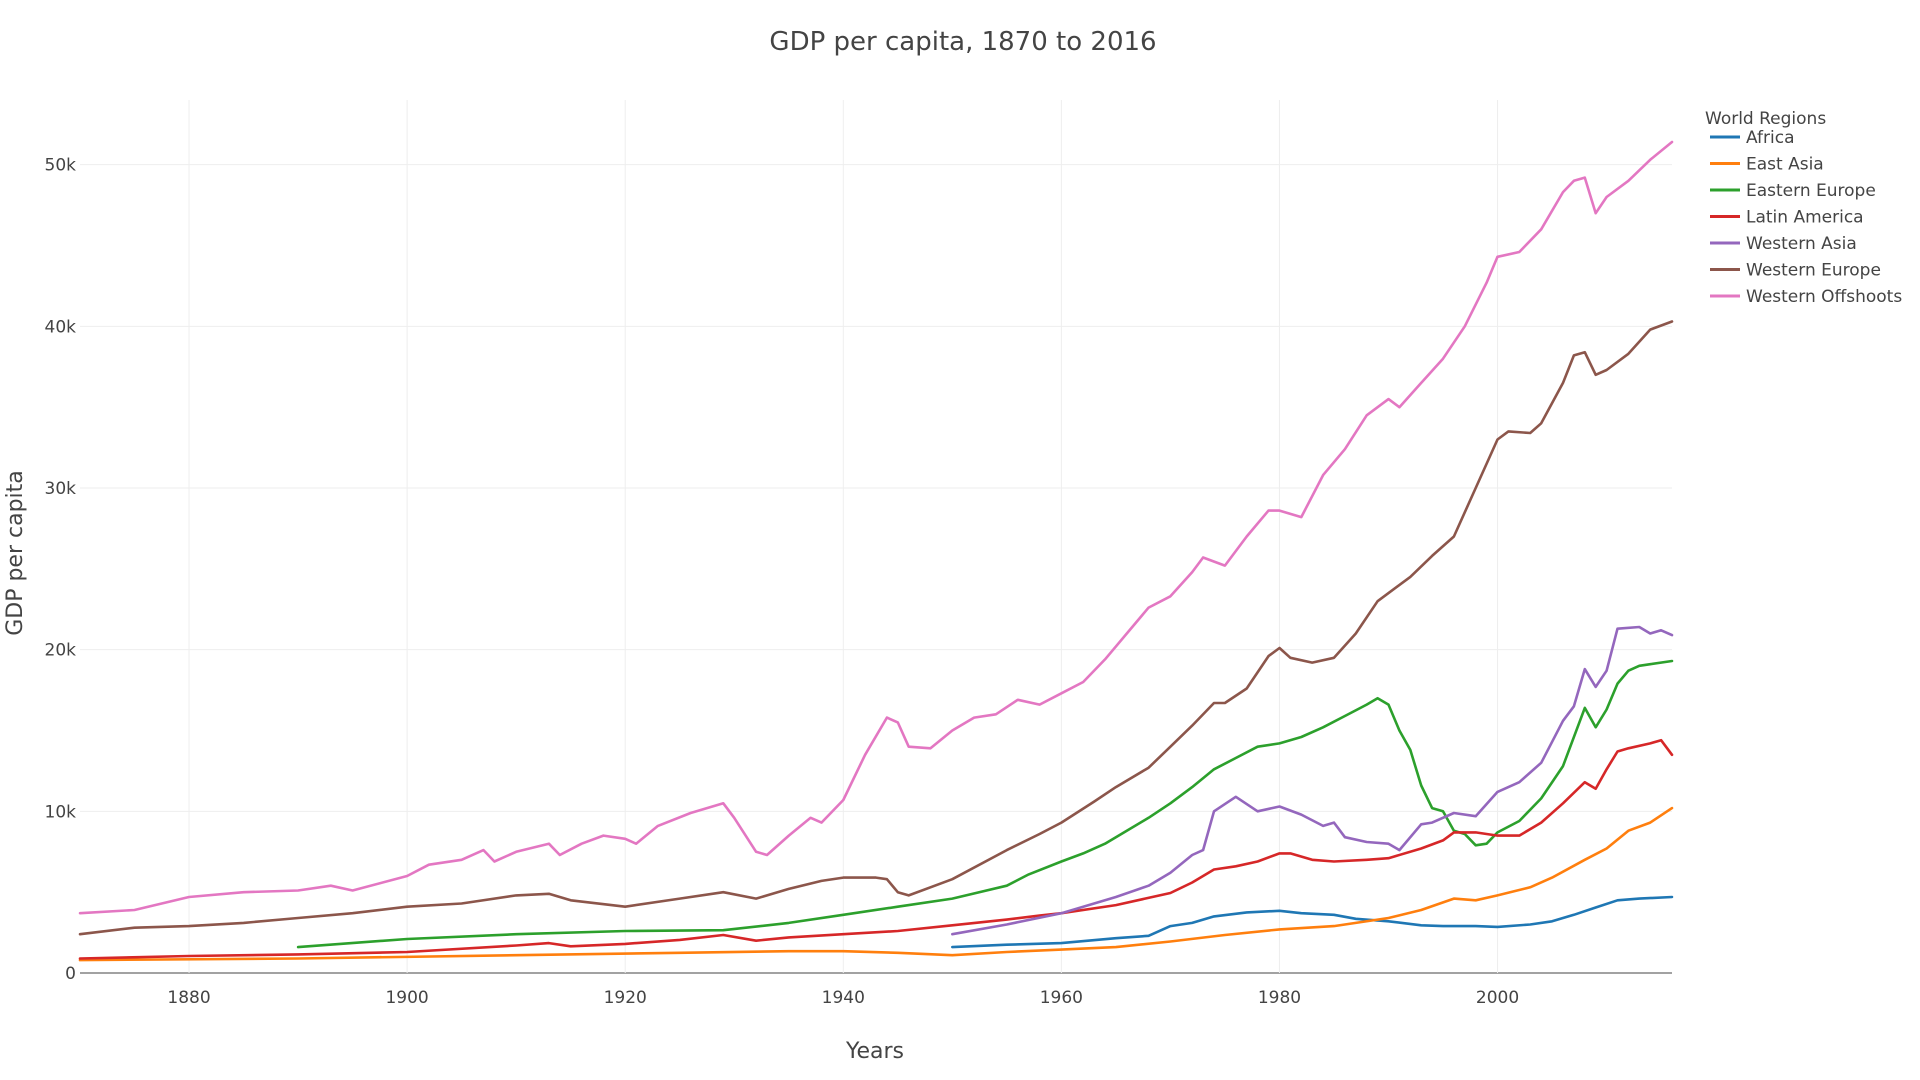 Image resolution: width=1920 pixels, height=1080 pixels. I want to click on legend-item-latin-america: Latin America, so click(1787, 218).